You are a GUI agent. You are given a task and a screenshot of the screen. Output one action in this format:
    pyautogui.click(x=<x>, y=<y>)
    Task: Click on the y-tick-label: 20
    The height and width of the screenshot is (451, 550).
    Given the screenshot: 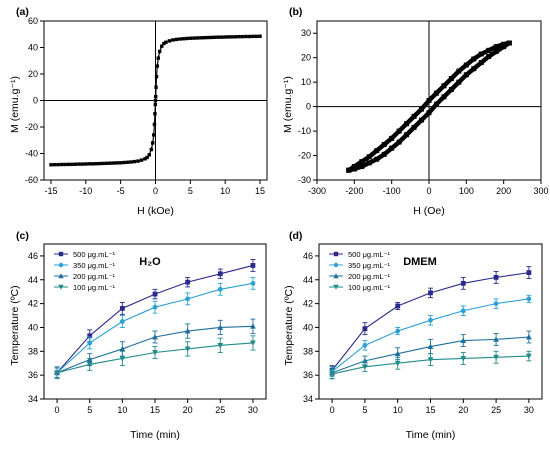 What is the action you would take?
    pyautogui.click(x=33, y=74)
    